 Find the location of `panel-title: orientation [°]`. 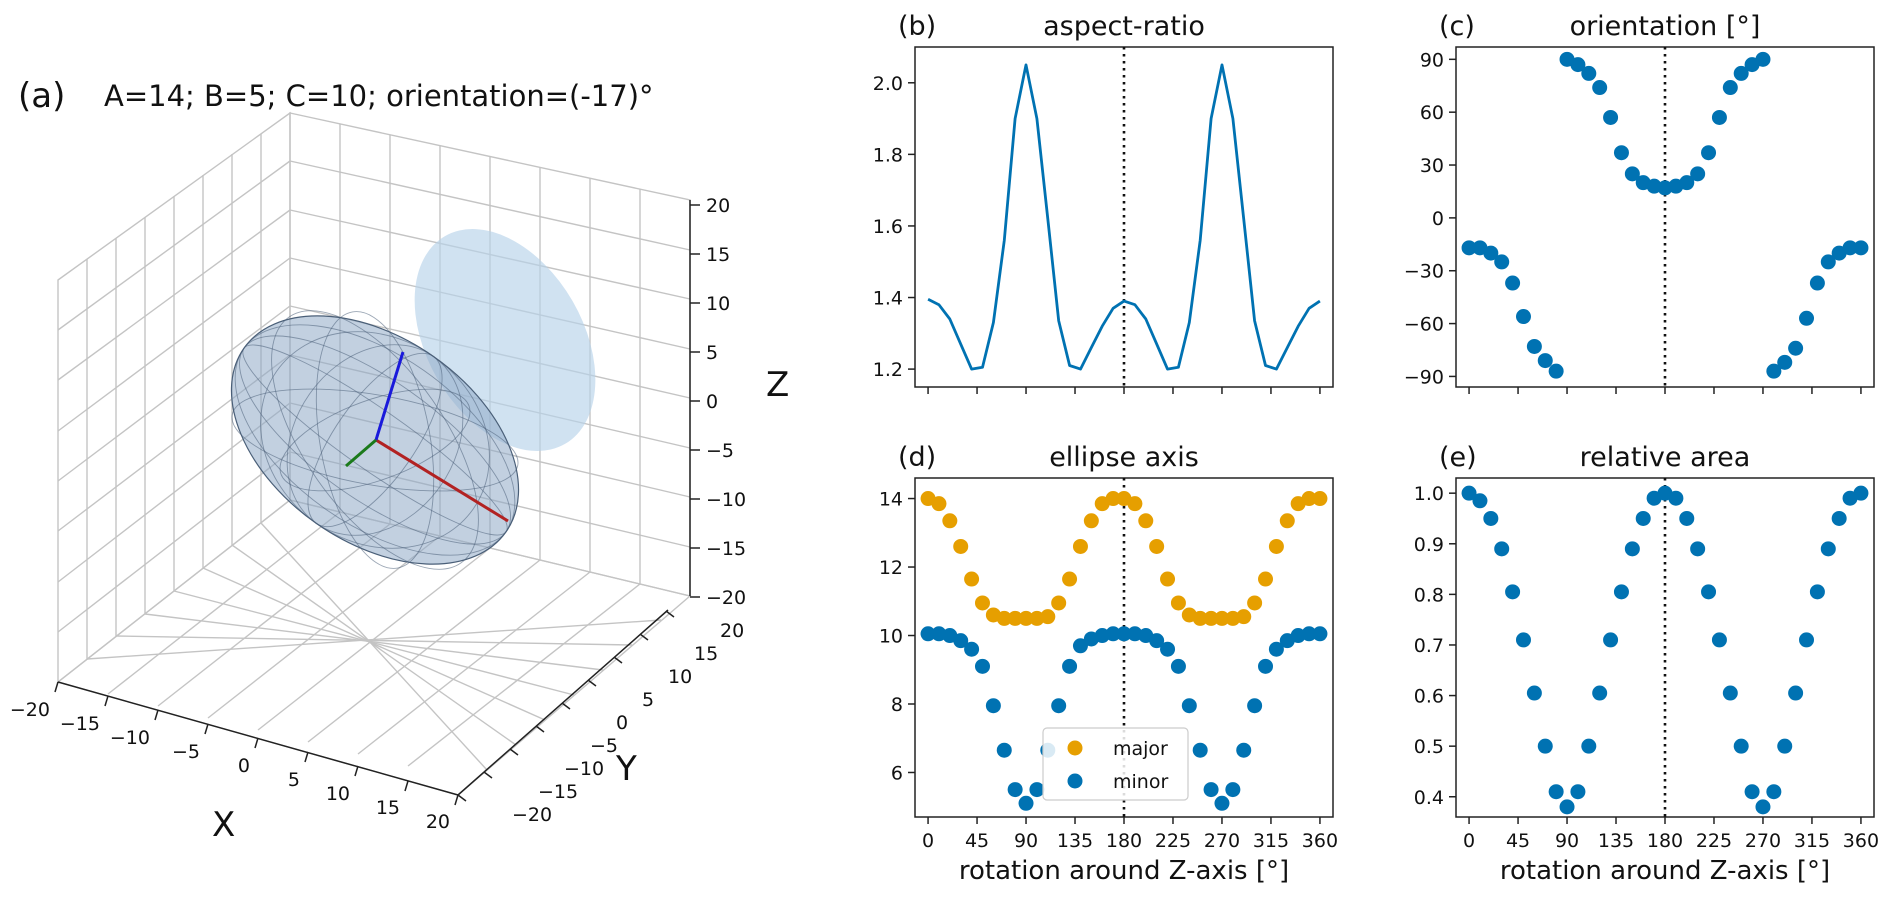

panel-title: orientation [°] is located at coordinates (1665, 26).